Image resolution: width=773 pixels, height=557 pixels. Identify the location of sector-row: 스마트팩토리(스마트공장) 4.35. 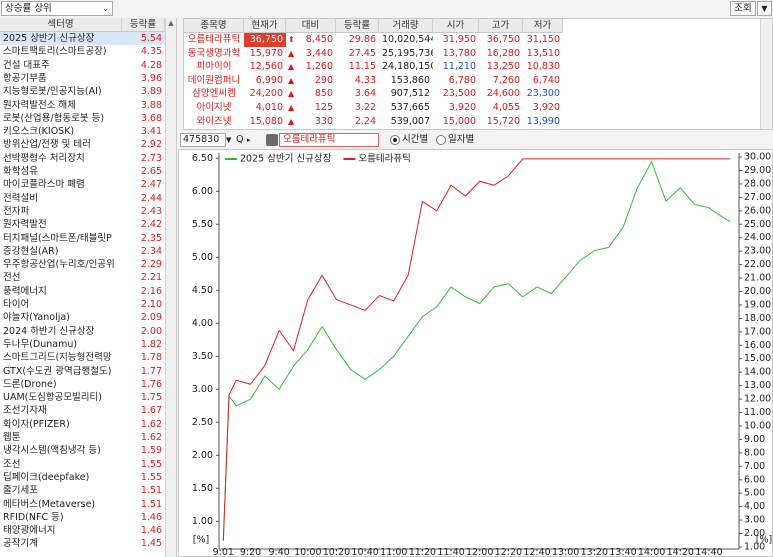
(82, 51).